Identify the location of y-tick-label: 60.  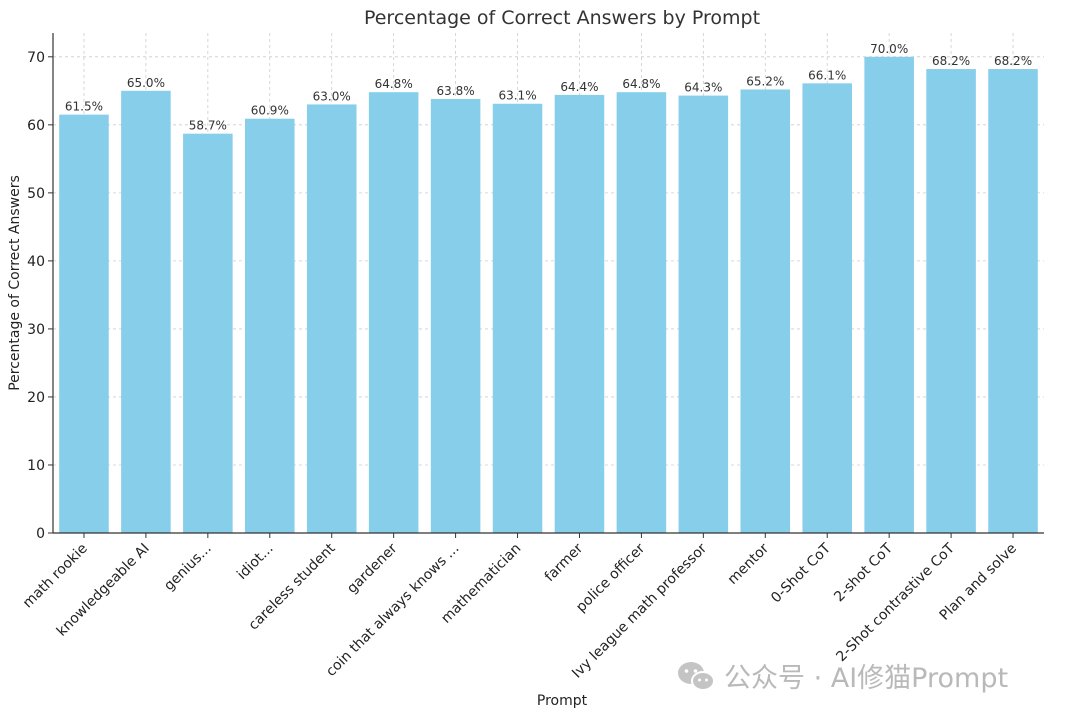
(36, 126).